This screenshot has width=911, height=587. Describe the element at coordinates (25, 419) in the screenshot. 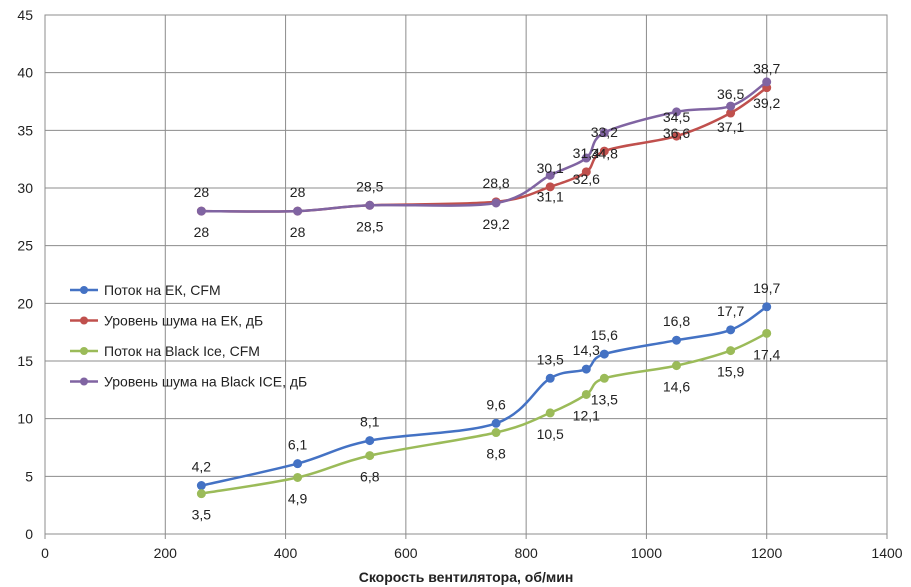

I see `y-tick-label: 10` at that location.